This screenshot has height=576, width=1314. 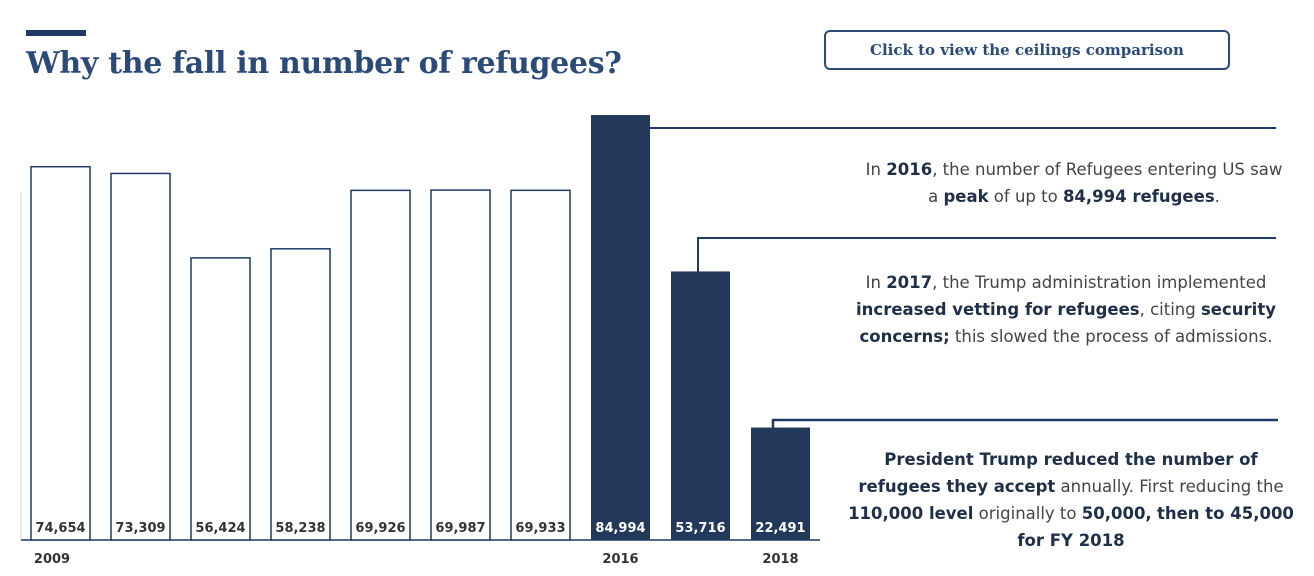 What do you see at coordinates (140, 356) in the screenshot?
I see `bar-2010` at bounding box center [140, 356].